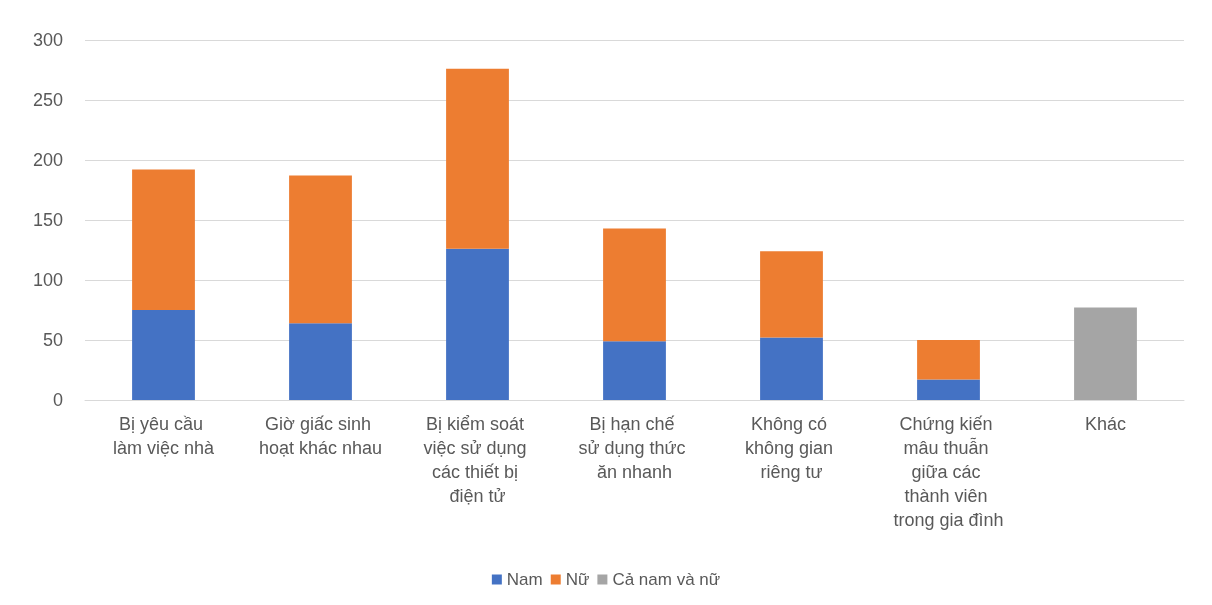 Image resolution: width=1212 pixels, height=605 pixels. What do you see at coordinates (948, 472) in the screenshot?
I see `x-tick-label: Chứng kiến mâu thuẫn giữa các thành viên trong gia đình` at bounding box center [948, 472].